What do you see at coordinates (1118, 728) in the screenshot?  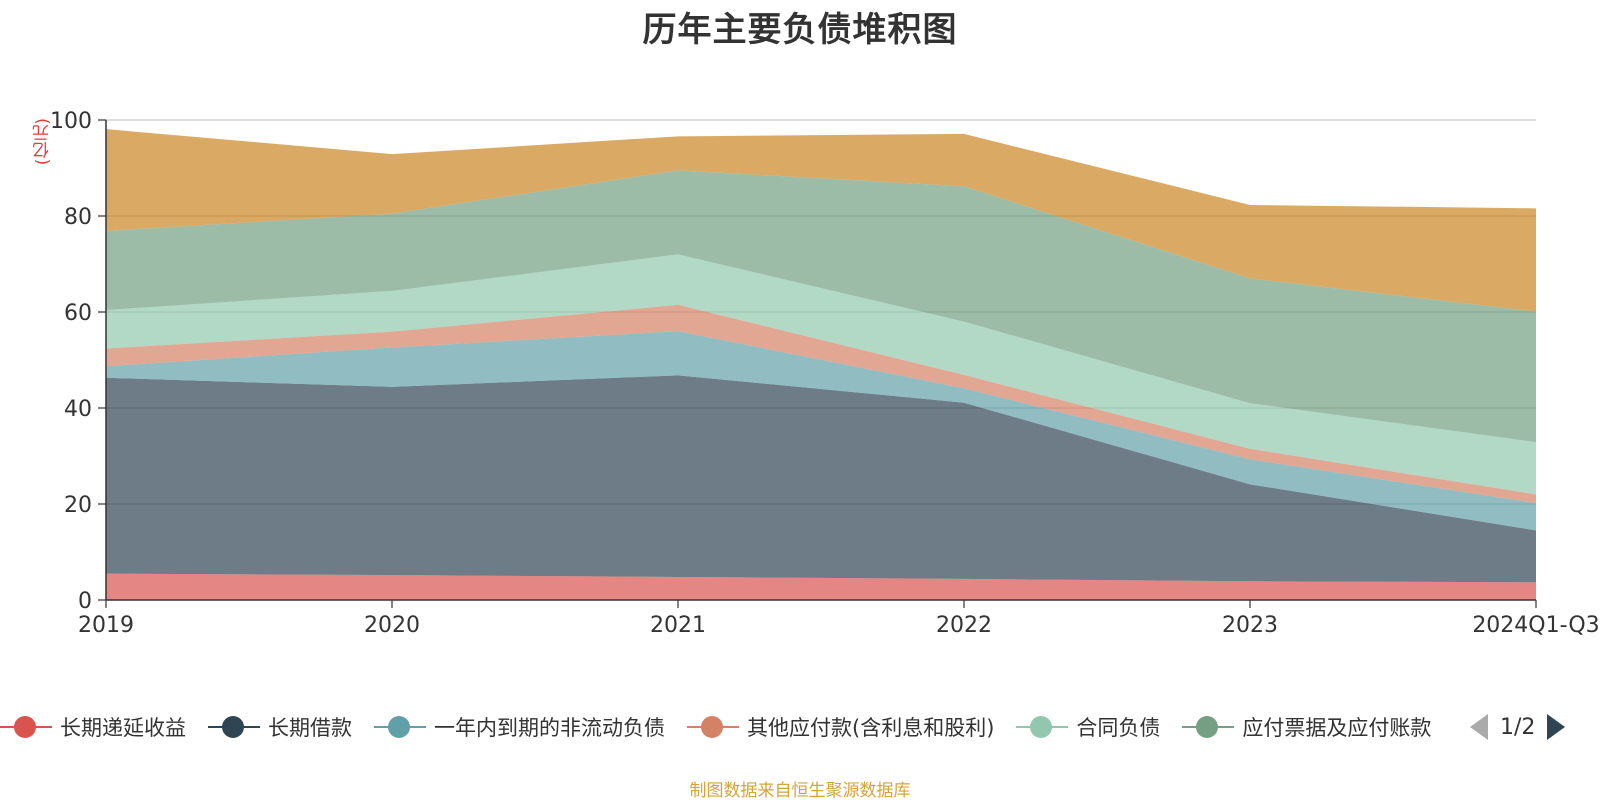 I see `legend-label: 合同负债` at bounding box center [1118, 728].